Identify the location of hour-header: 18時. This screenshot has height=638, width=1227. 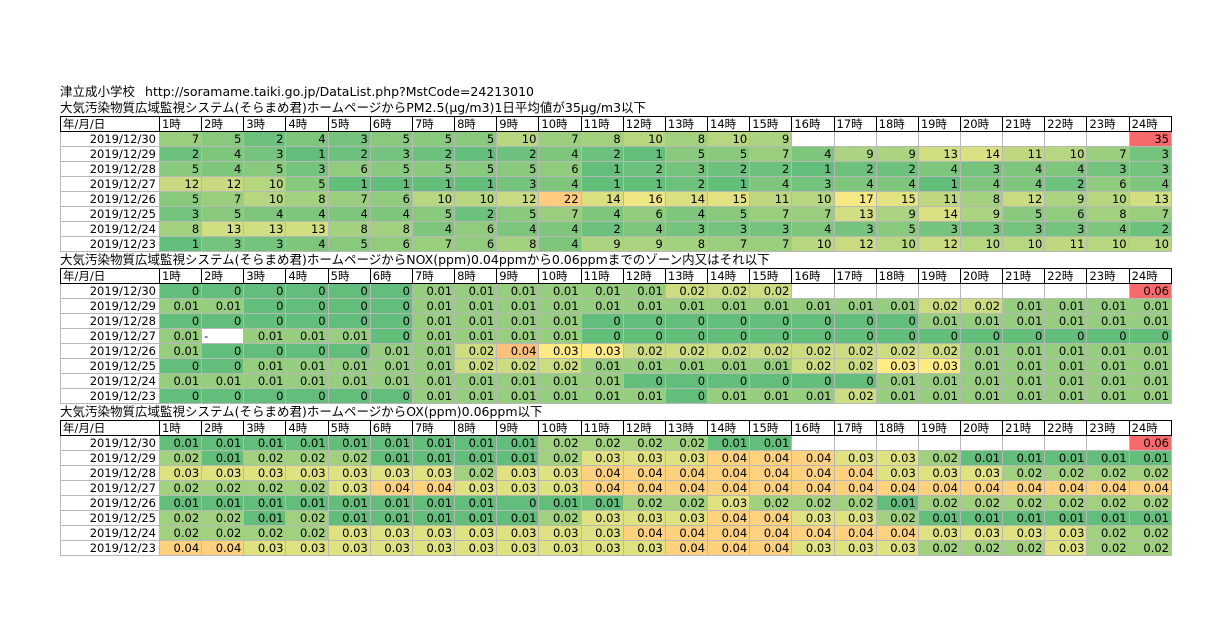
(897, 124).